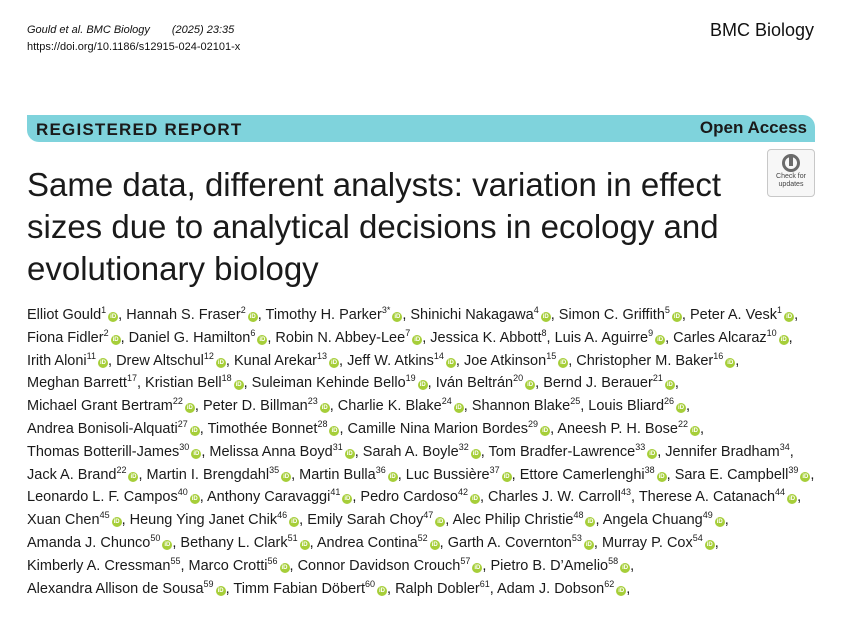  Describe the element at coordinates (522, 541) in the screenshot. I see `author: Garth A. Covernton53iD,` at that location.